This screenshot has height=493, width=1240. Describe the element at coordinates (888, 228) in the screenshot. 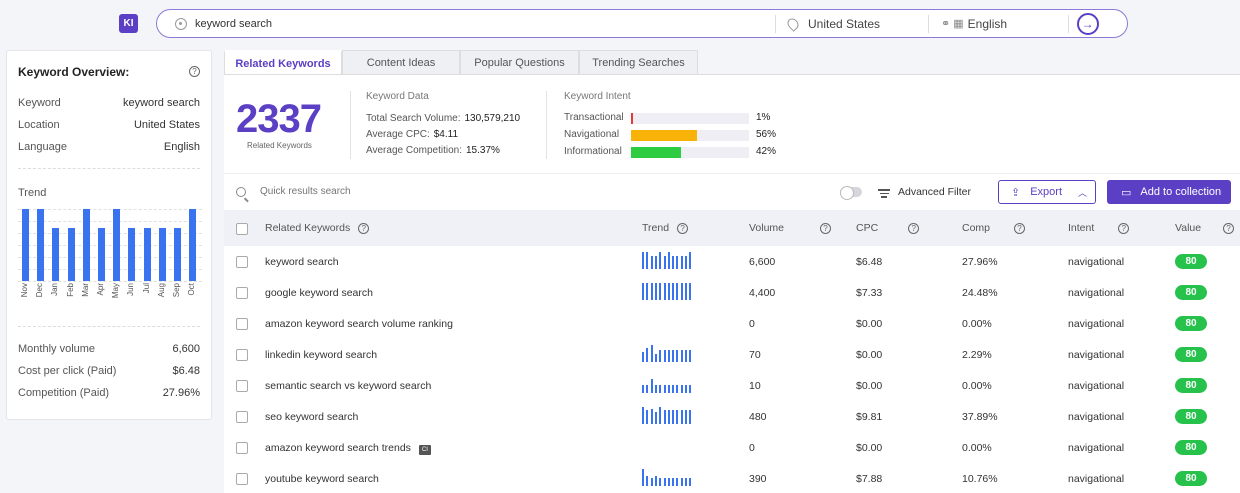

I see `header-cpc: CPC?` at that location.